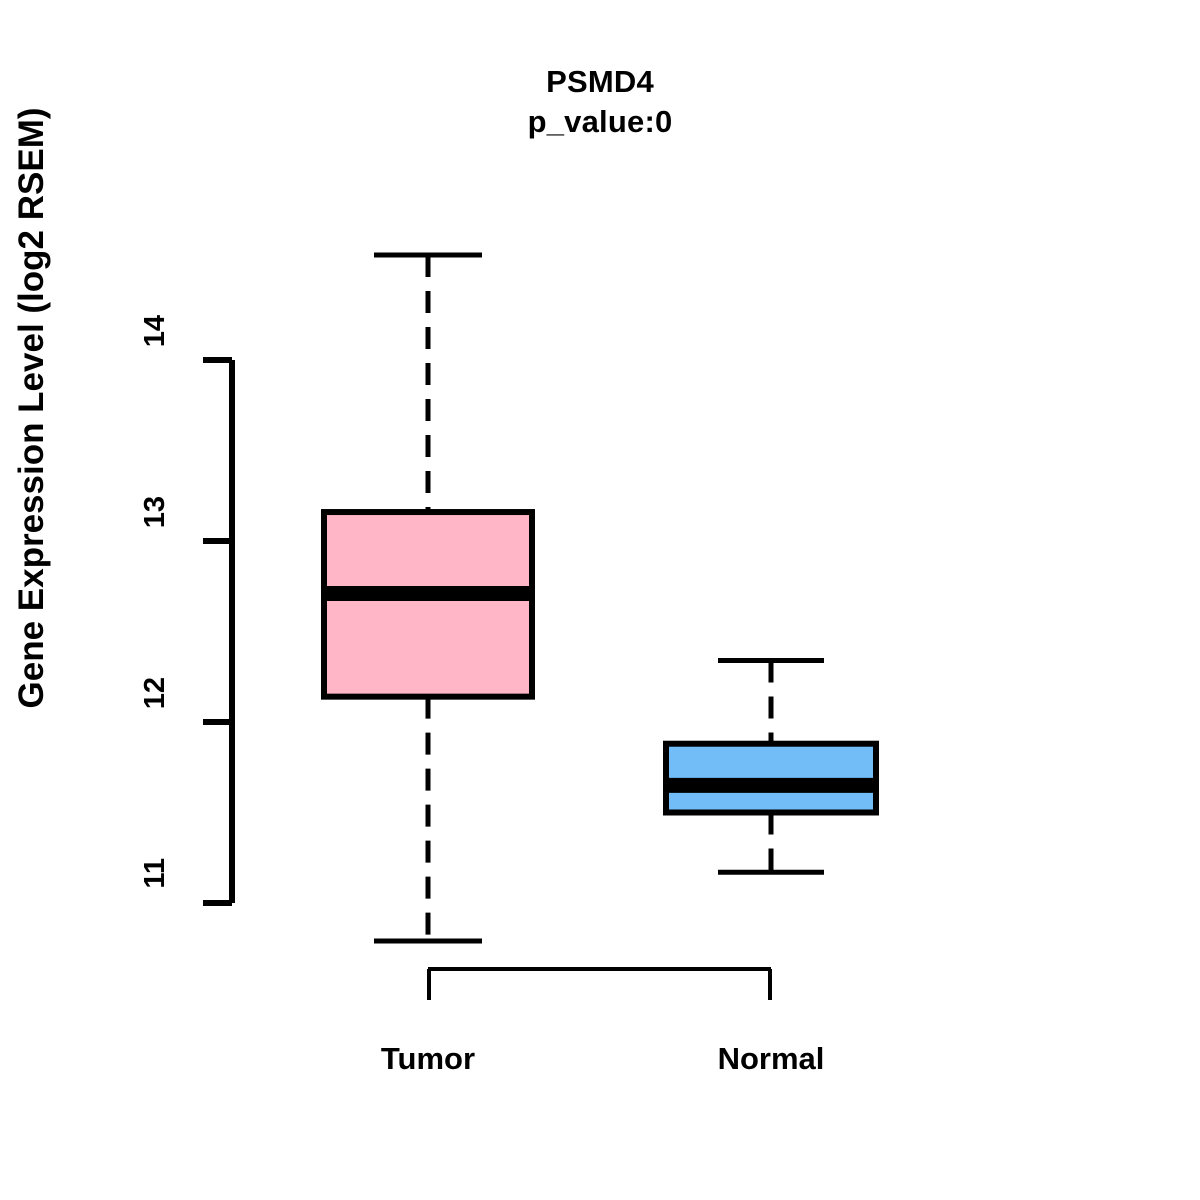 The image size is (1200, 1200). Describe the element at coordinates (428, 1058) in the screenshot. I see `x-tick-label-tumor: Tumor` at that location.